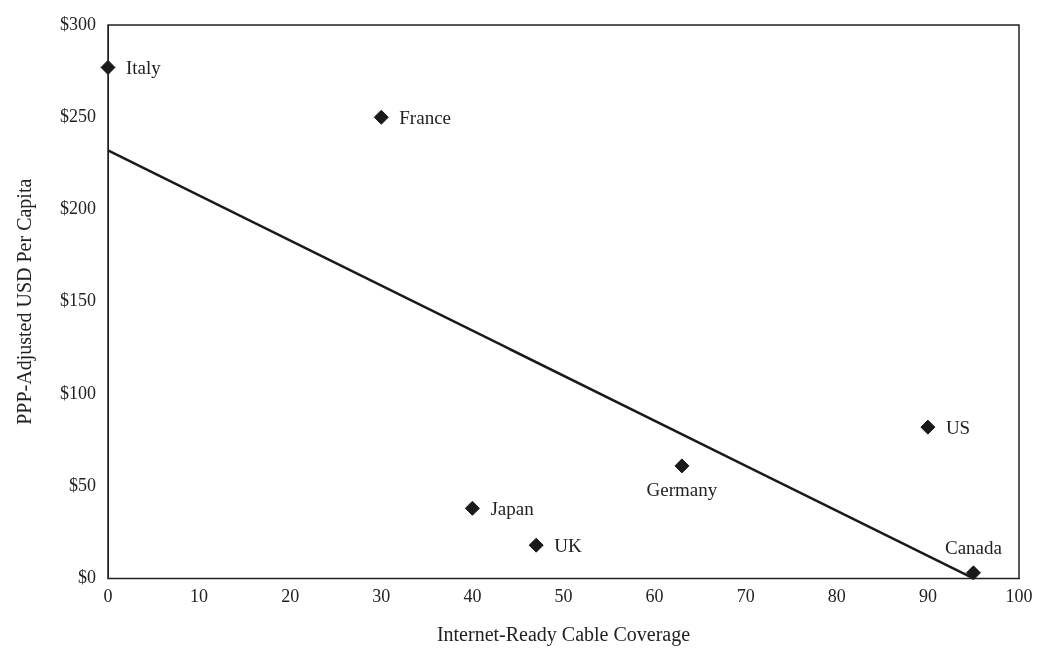 This screenshot has width=1059, height=672. What do you see at coordinates (199, 595) in the screenshot?
I see `x-tick-label: 10` at bounding box center [199, 595].